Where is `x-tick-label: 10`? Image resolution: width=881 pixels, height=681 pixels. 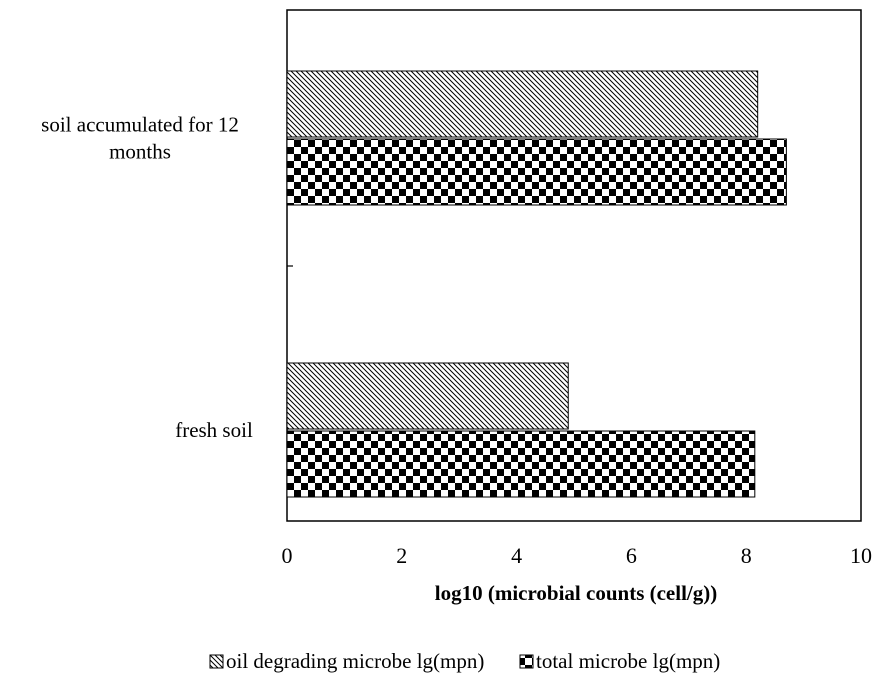 x-tick-label: 10 is located at coordinates (861, 555).